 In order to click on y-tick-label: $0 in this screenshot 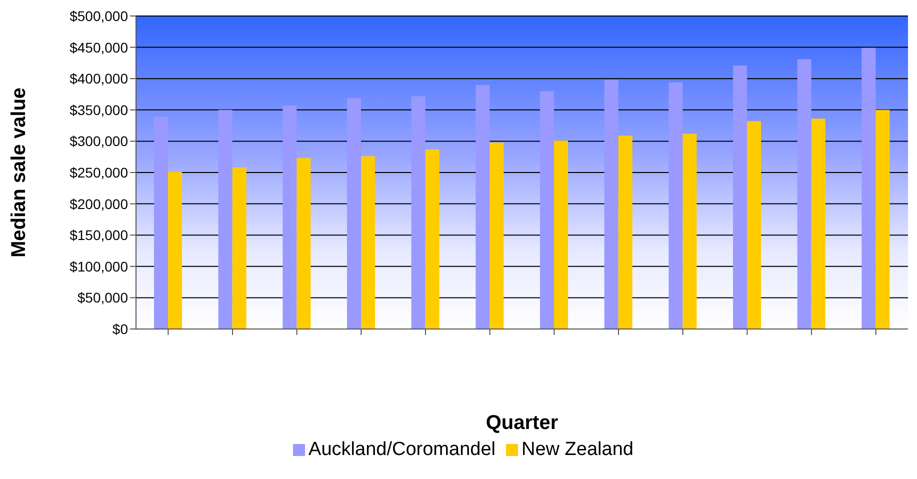, I will do `click(120, 328)`.